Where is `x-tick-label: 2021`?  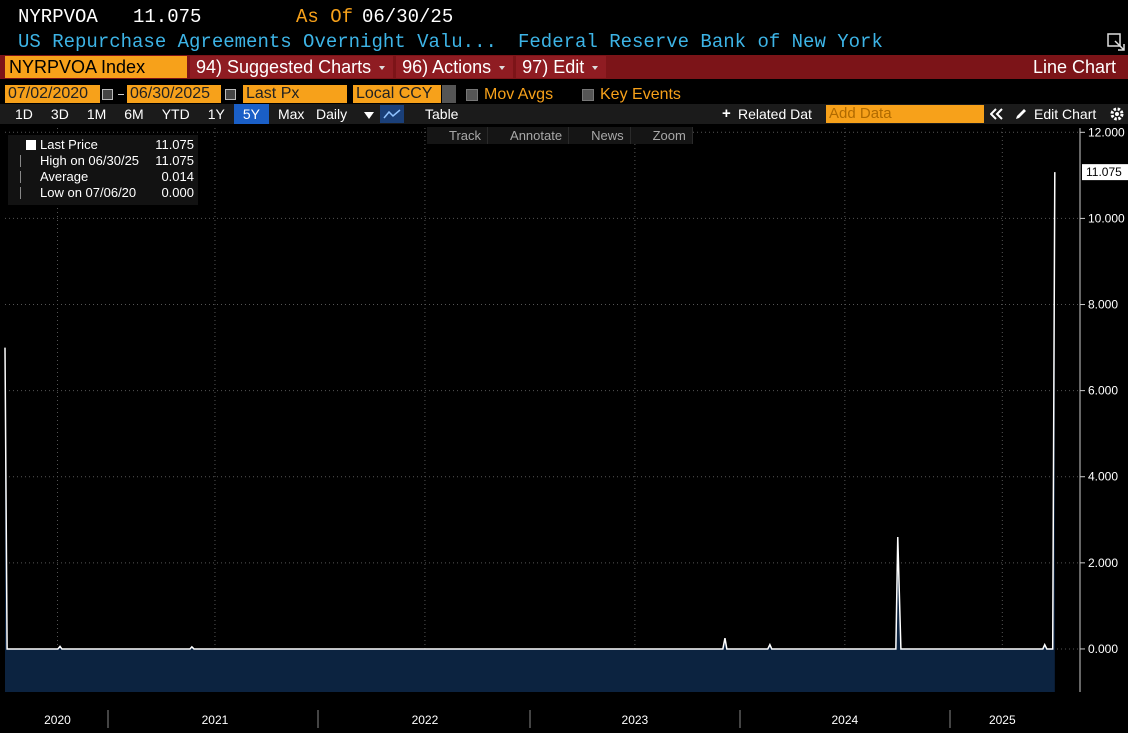 x-tick-label: 2021 is located at coordinates (215, 720).